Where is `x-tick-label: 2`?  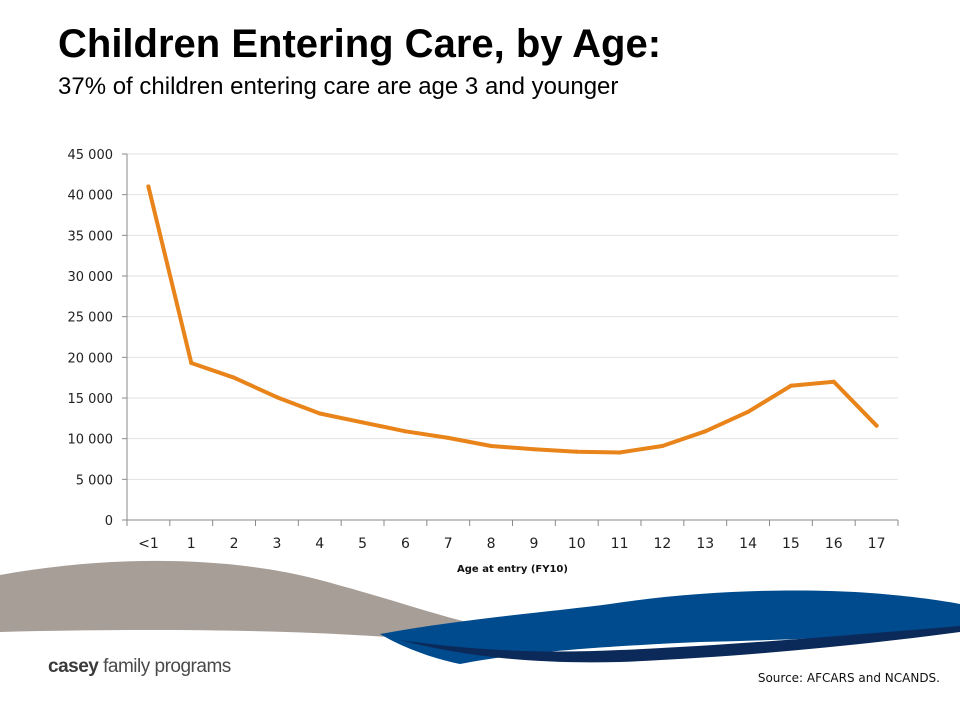 x-tick-label: 2 is located at coordinates (234, 544).